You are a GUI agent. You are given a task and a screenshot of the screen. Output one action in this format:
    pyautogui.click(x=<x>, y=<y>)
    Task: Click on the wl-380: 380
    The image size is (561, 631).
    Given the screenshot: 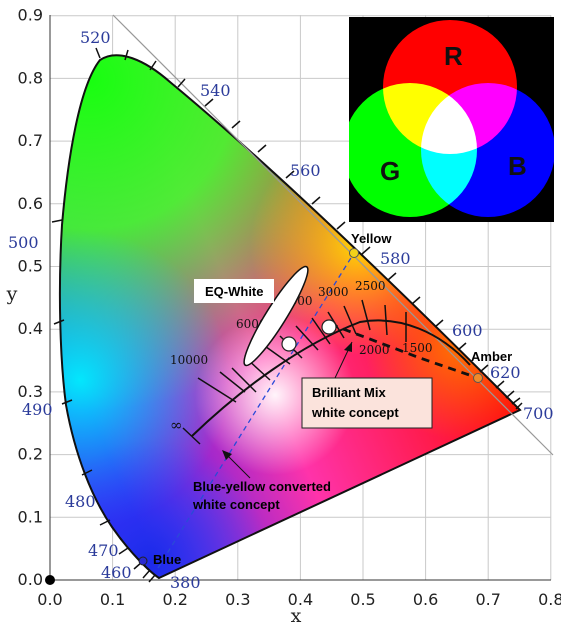 What is the action you would take?
    pyautogui.click(x=185, y=582)
    